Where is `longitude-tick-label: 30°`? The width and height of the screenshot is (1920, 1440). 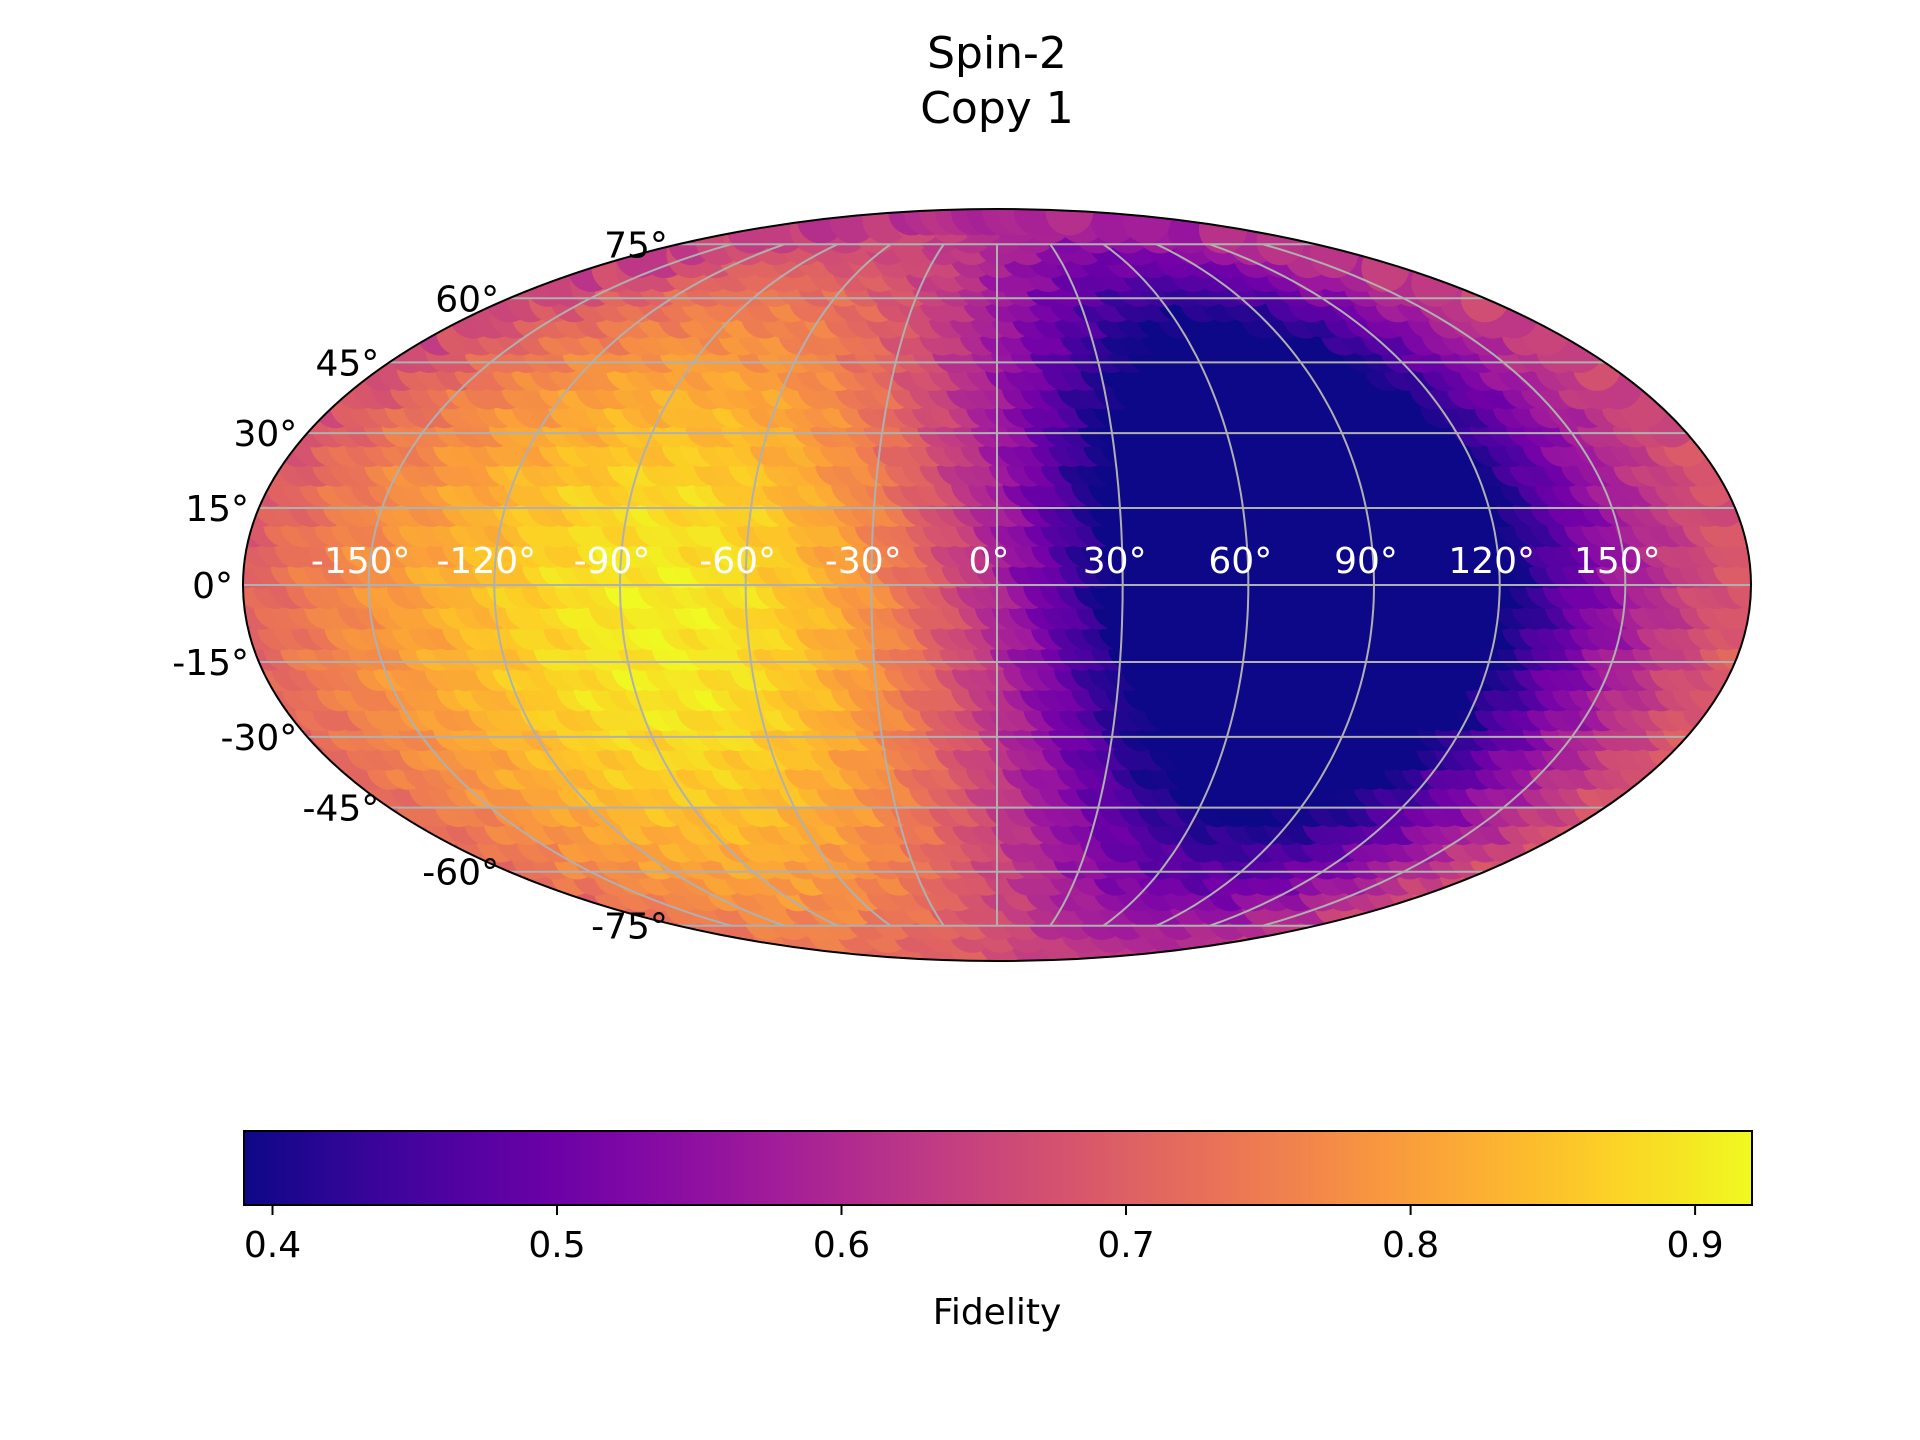 longitude-tick-label: 30° is located at coordinates (1115, 561).